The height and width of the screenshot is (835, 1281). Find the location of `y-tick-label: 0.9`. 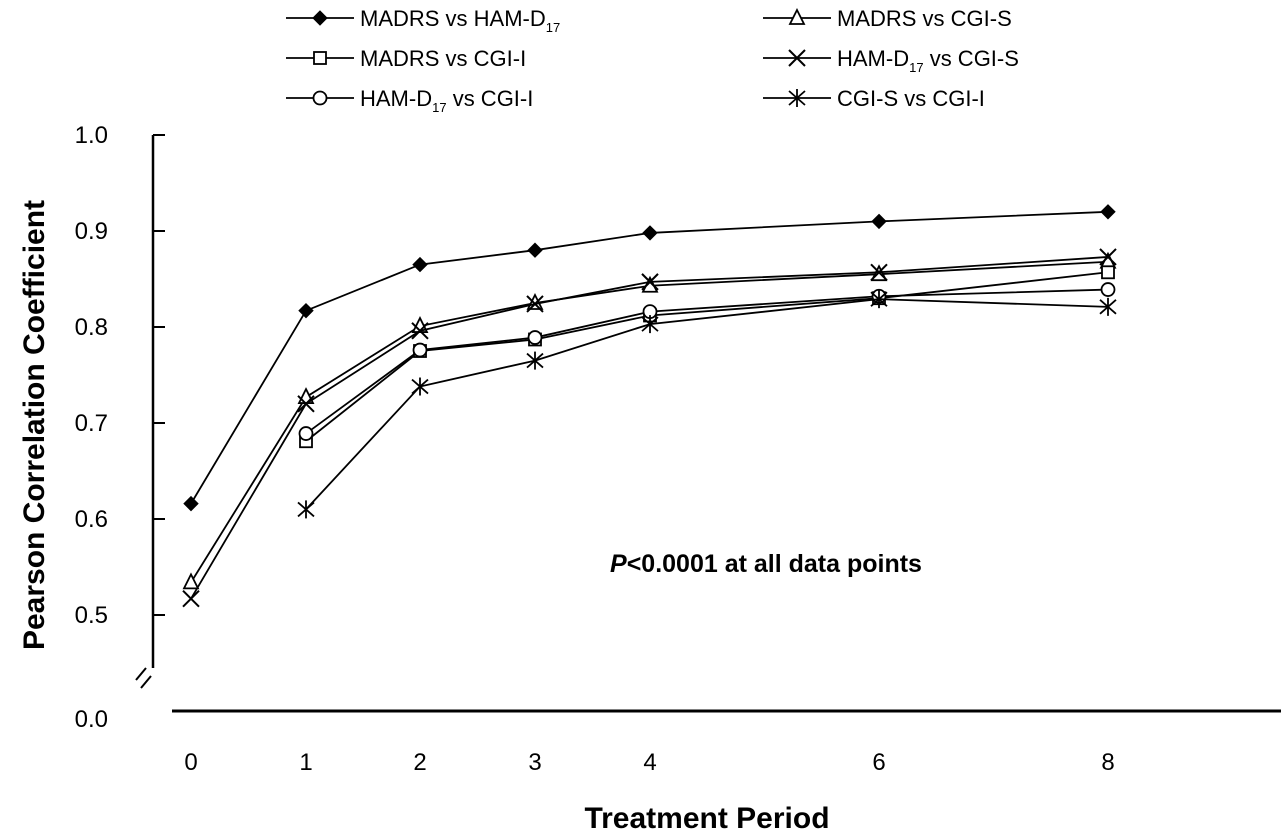

y-tick-label: 0.9 is located at coordinates (91, 231).